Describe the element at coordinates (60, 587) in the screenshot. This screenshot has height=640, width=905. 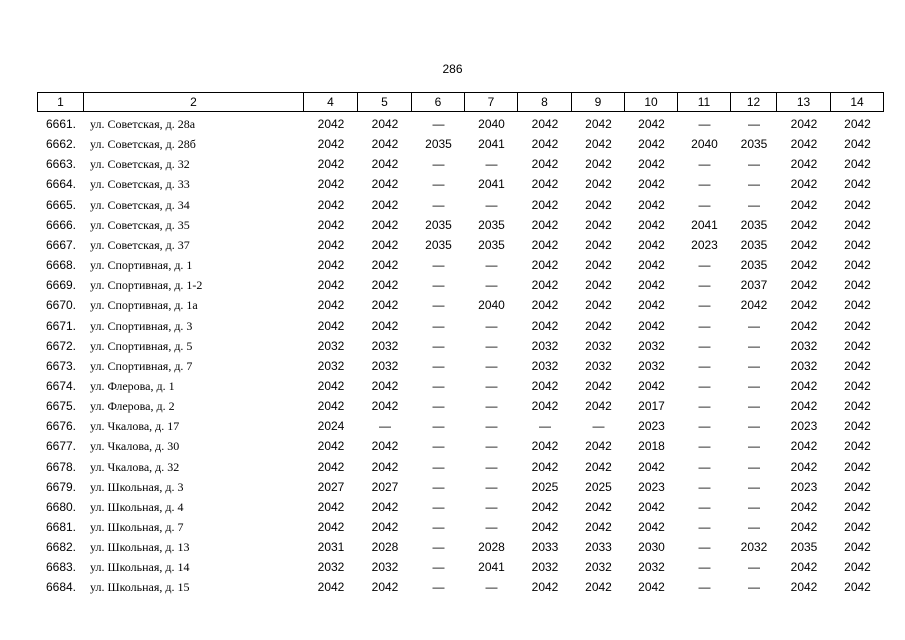
I see `row-number: 6684.` at that location.